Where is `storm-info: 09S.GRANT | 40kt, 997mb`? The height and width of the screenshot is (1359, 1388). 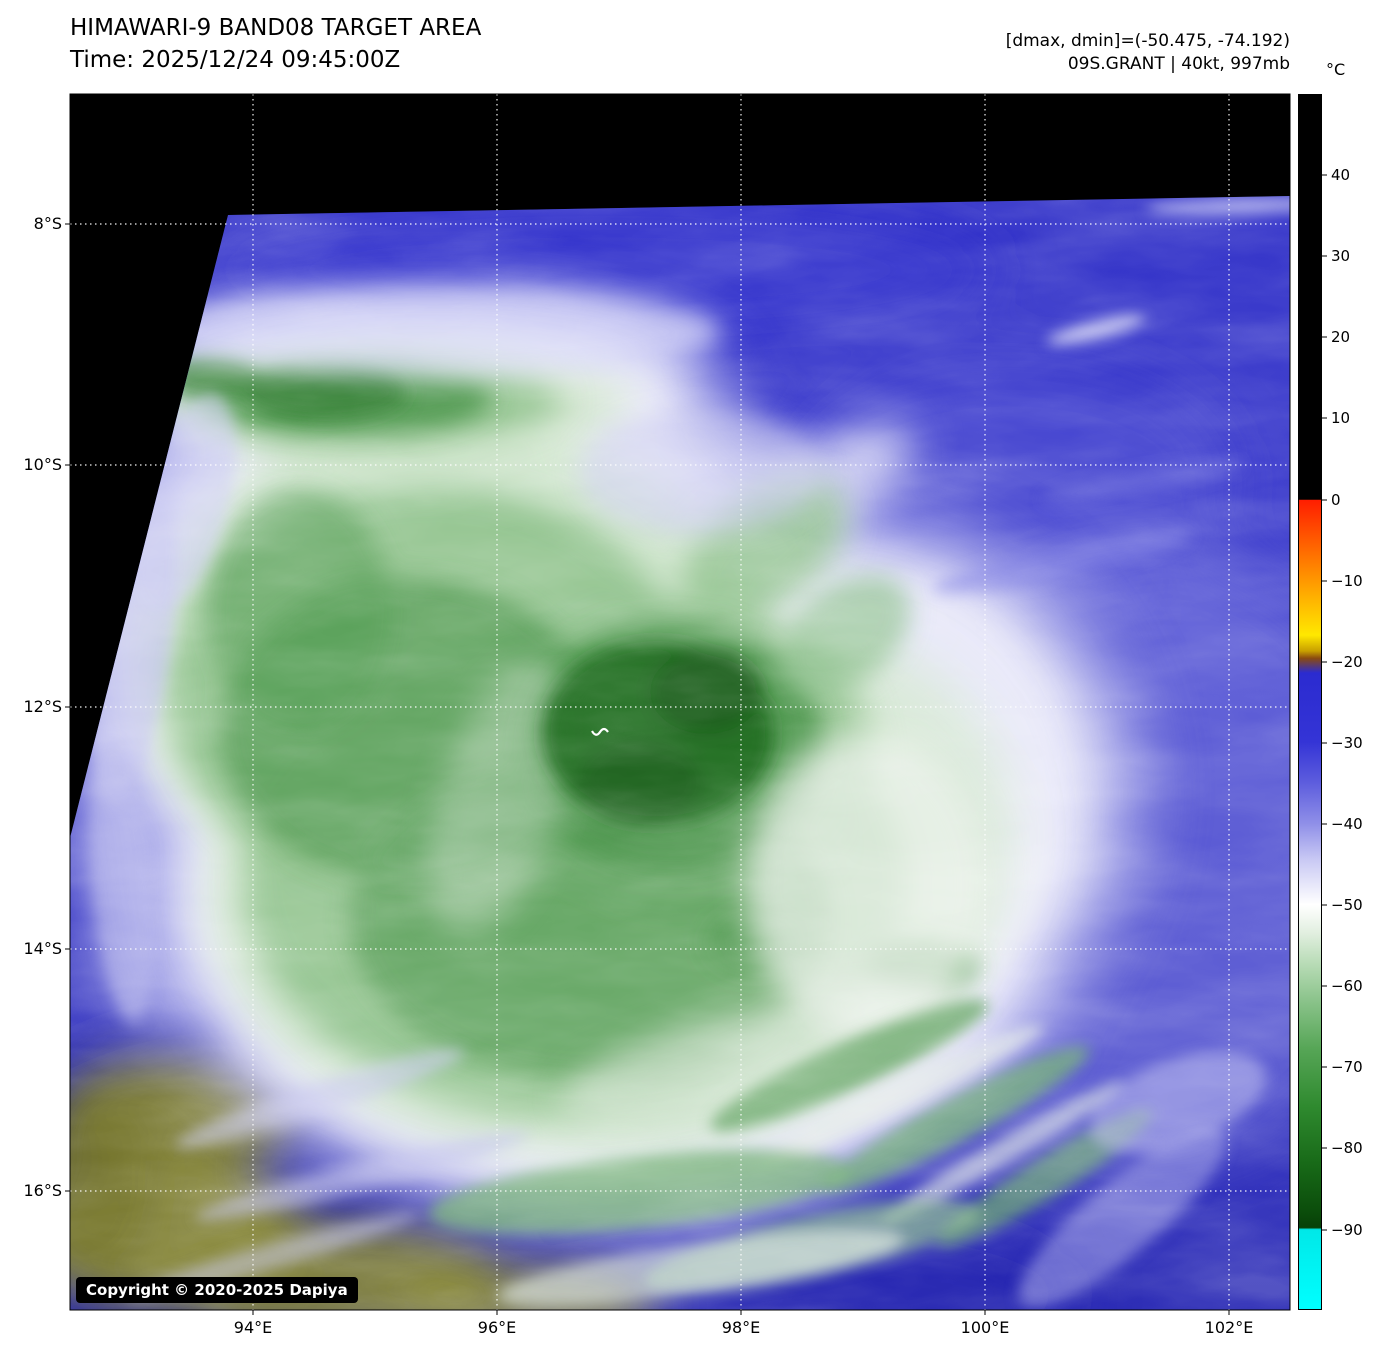
storm-info: 09S.GRANT | 40kt, 997mb is located at coordinates (1178, 64).